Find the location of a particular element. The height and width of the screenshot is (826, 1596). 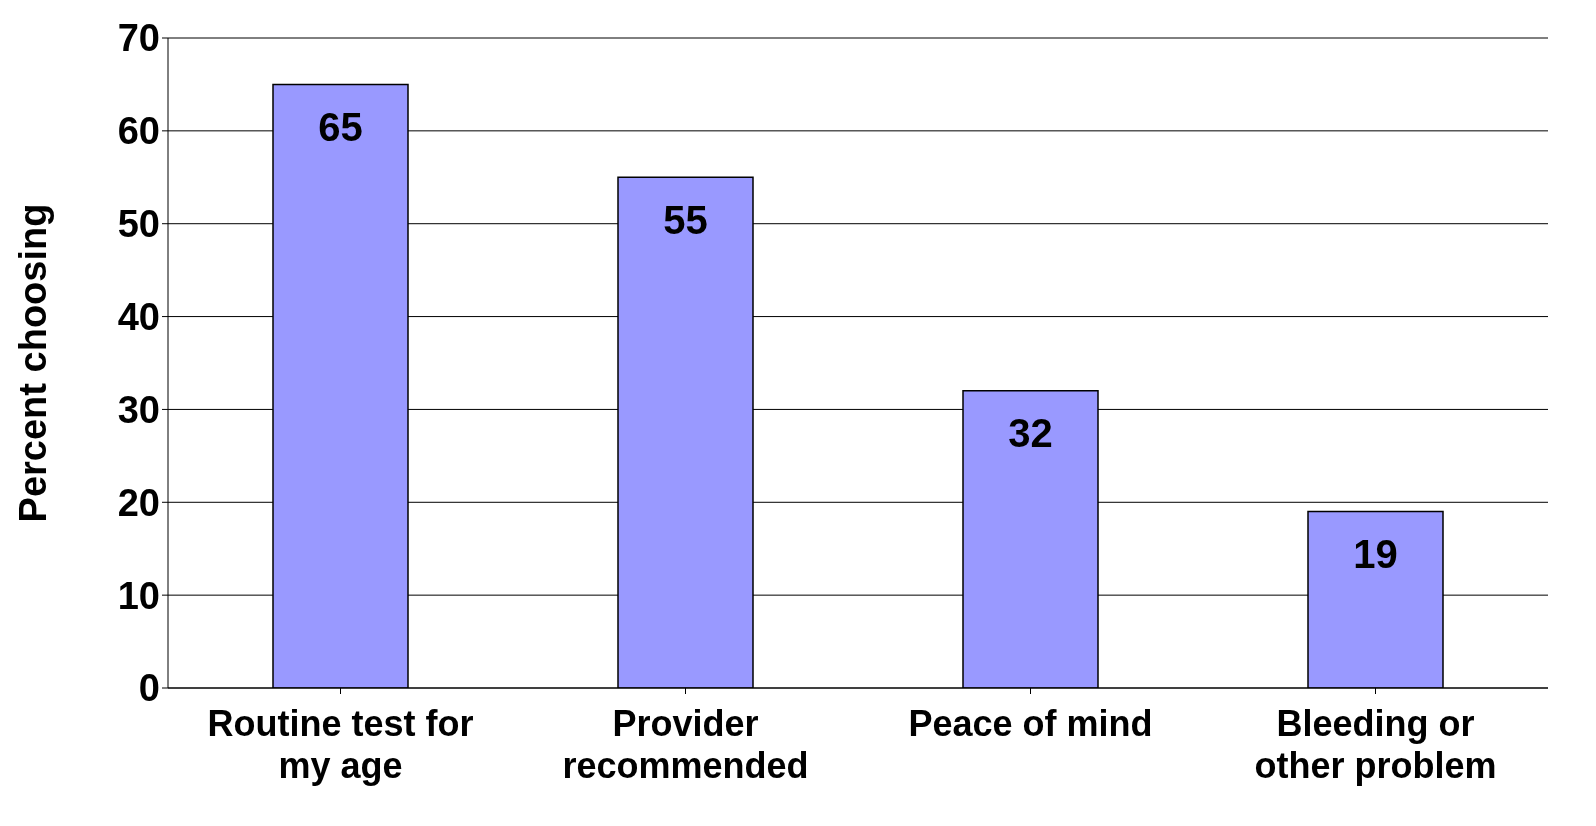

data-label: 19 is located at coordinates (1375, 553).